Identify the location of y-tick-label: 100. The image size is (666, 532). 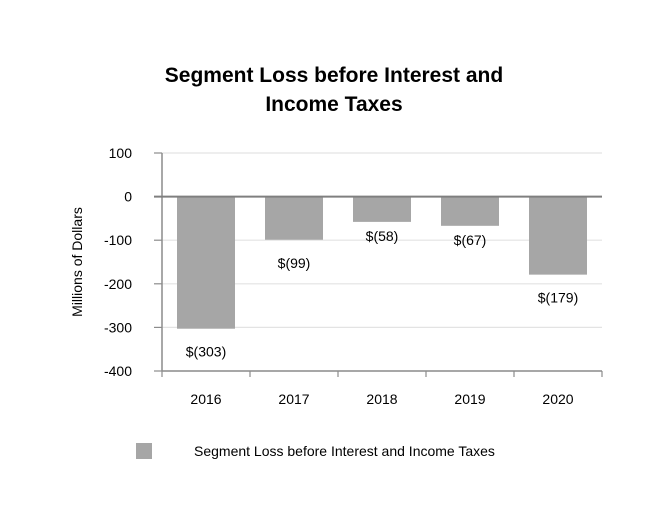
(121, 153).